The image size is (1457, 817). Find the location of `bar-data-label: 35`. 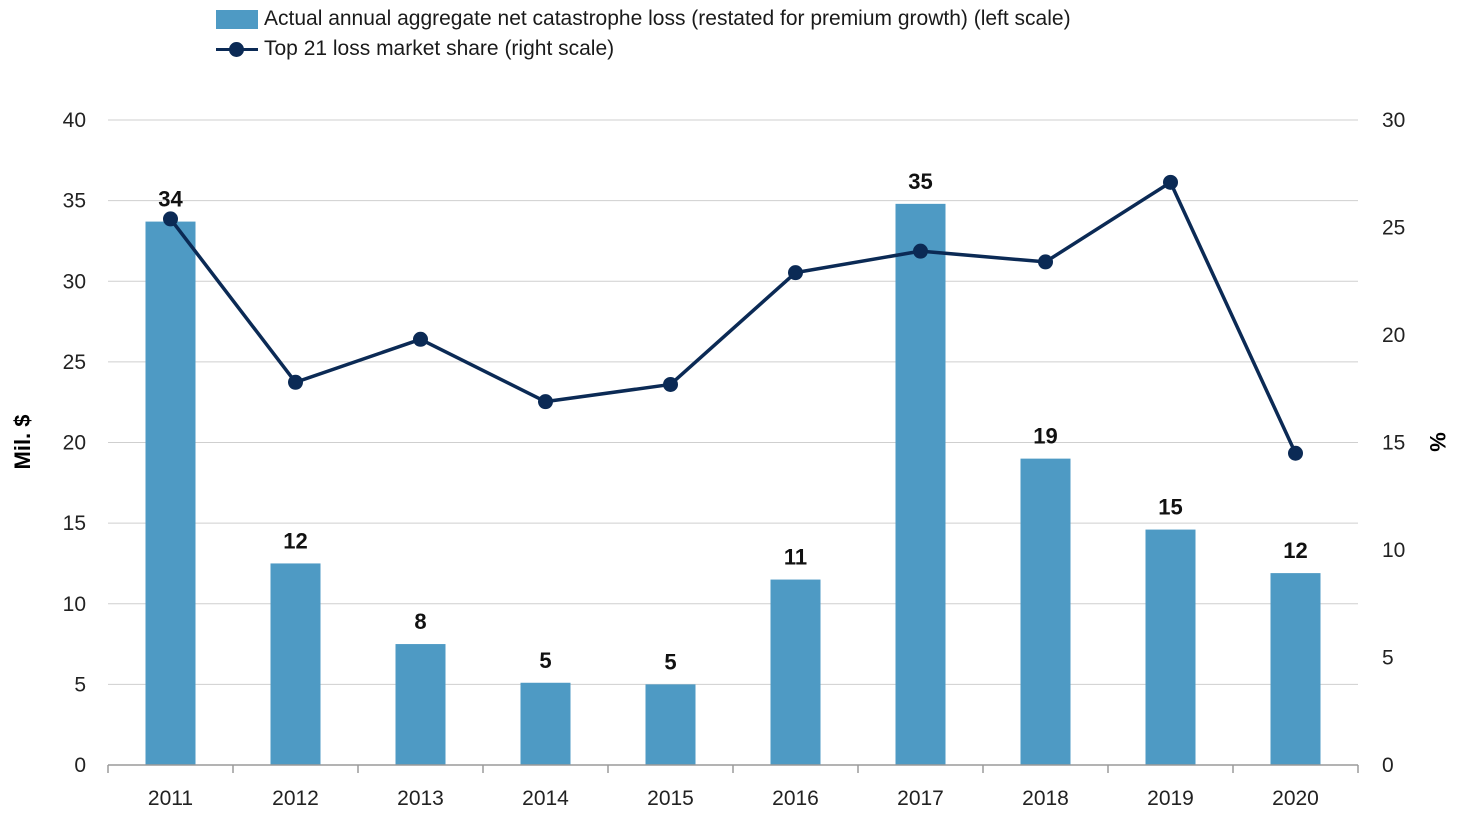

bar-data-label: 35 is located at coordinates (920, 181).